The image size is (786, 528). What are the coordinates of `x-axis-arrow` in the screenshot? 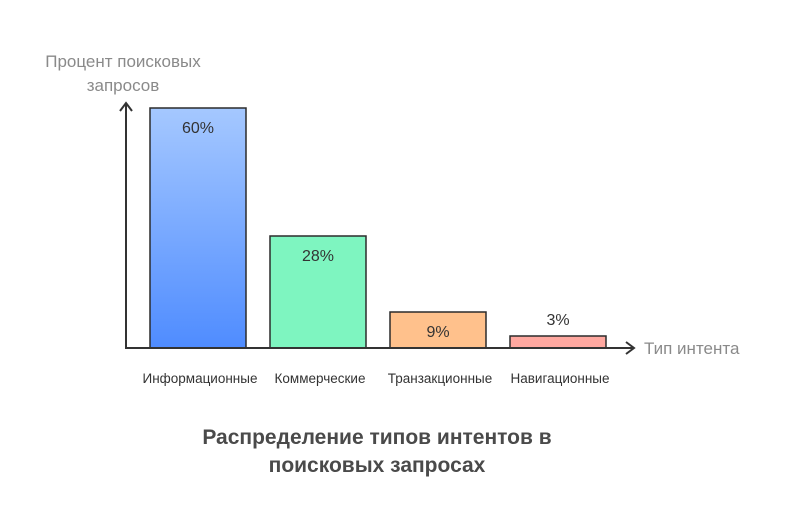 It's located at (630, 348).